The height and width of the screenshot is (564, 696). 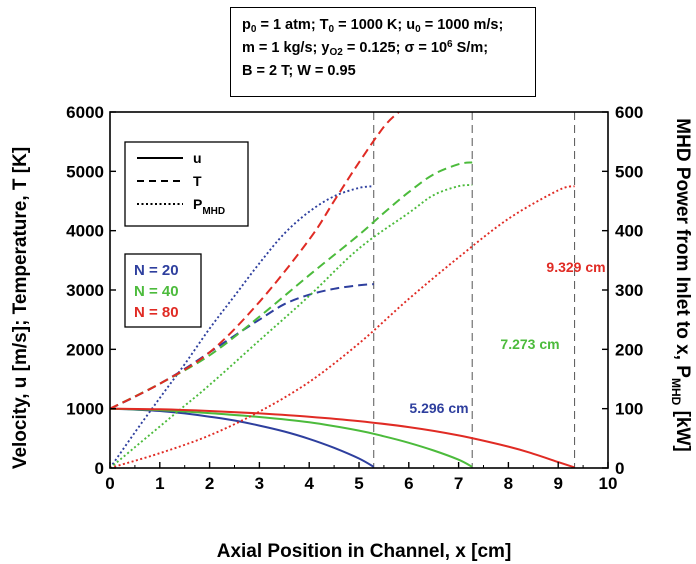 What do you see at coordinates (197, 181) in the screenshot?
I see `legend-label-t: T` at bounding box center [197, 181].